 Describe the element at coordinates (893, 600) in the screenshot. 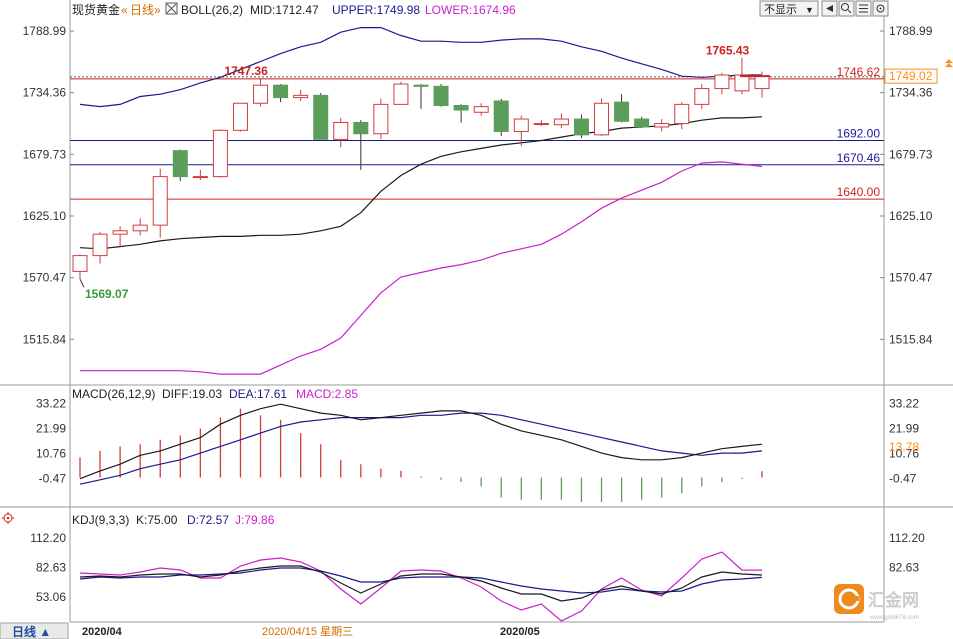

I see `watermark-text: 汇金网` at that location.